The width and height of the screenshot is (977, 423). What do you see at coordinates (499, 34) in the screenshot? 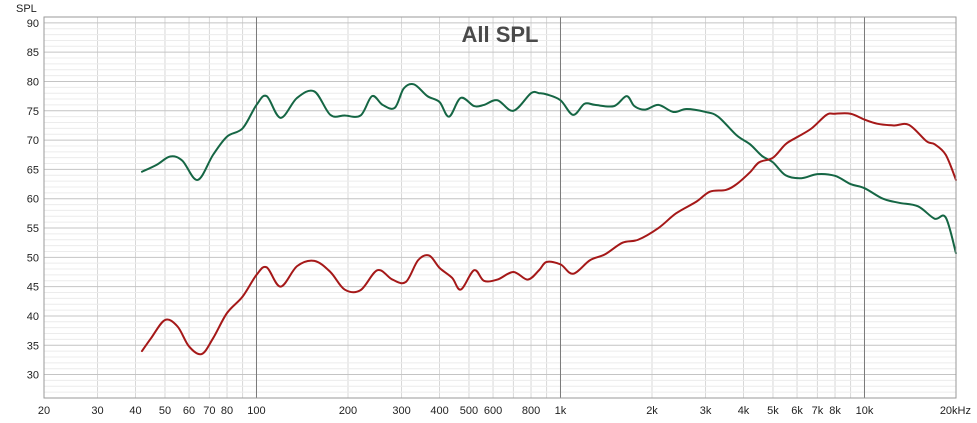
I see `chart-title: All SPL` at bounding box center [499, 34].